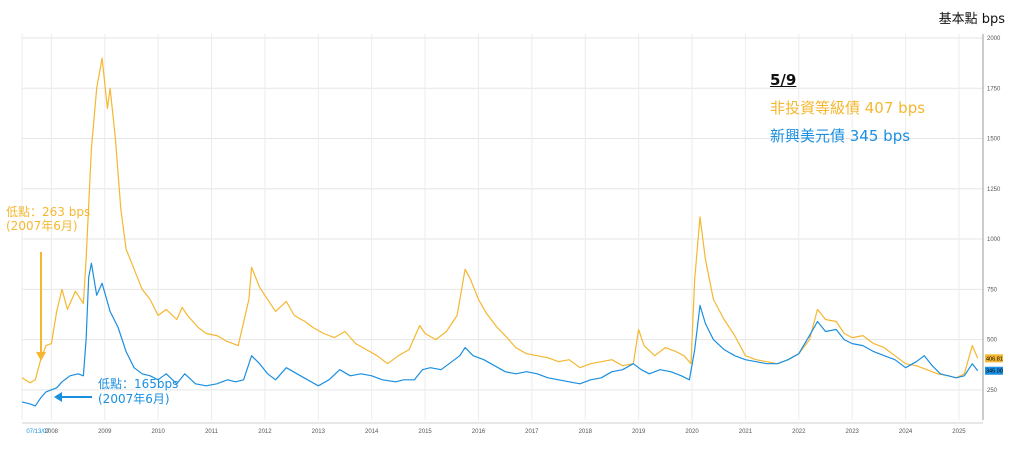 The height and width of the screenshot is (451, 1017). What do you see at coordinates (134, 399) in the screenshot?
I see `em-low-line-2: (2007年6月)` at bounding box center [134, 399].